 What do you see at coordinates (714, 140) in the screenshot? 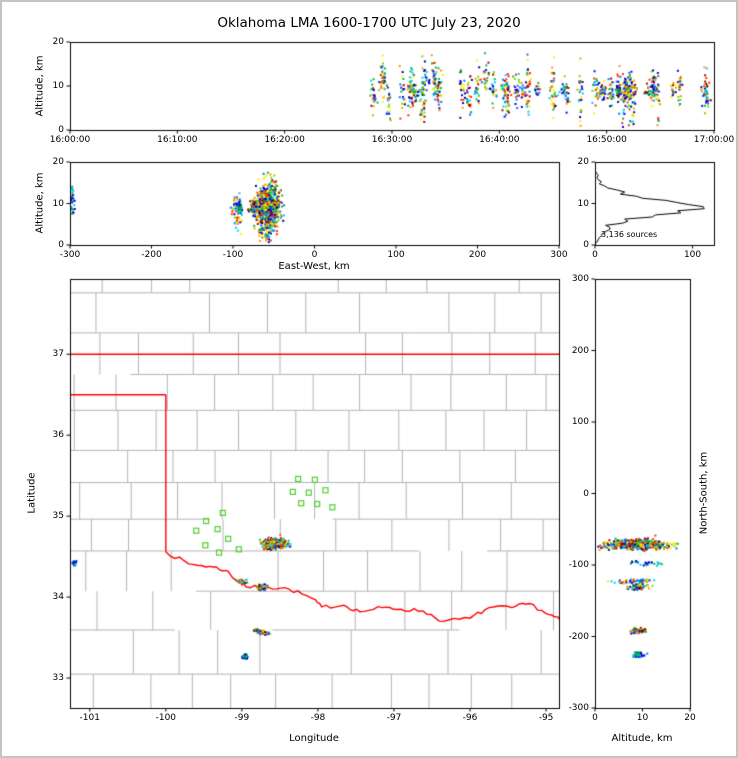
I see `tick-label: 17:00:00` at bounding box center [714, 140].